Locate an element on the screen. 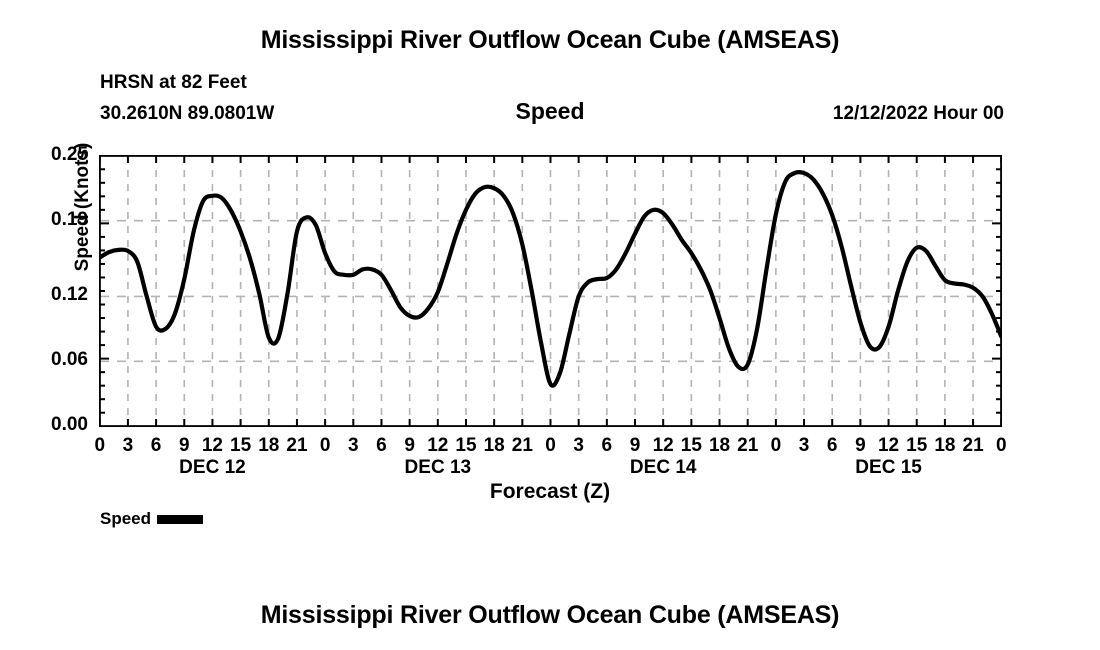 This screenshot has height=650, width=1100. y-axis-title: Speed (Knots) is located at coordinates (82, 207).